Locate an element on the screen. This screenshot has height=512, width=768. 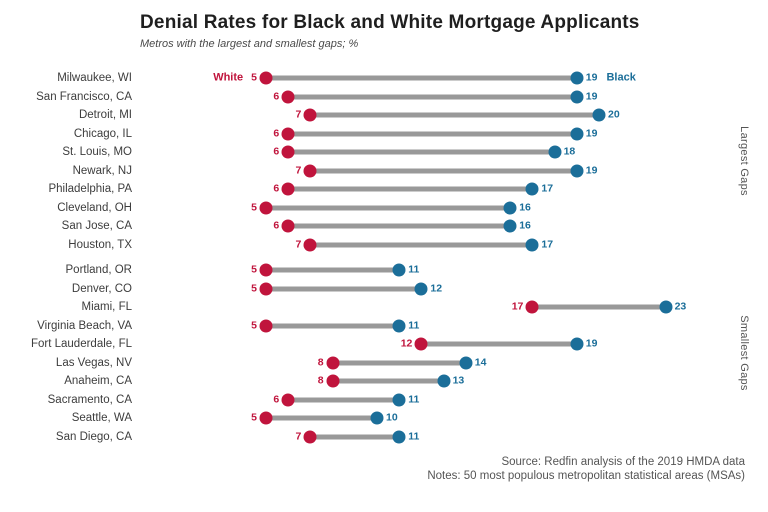
row-plot: 6 19 is located at coordinates (432, 134).